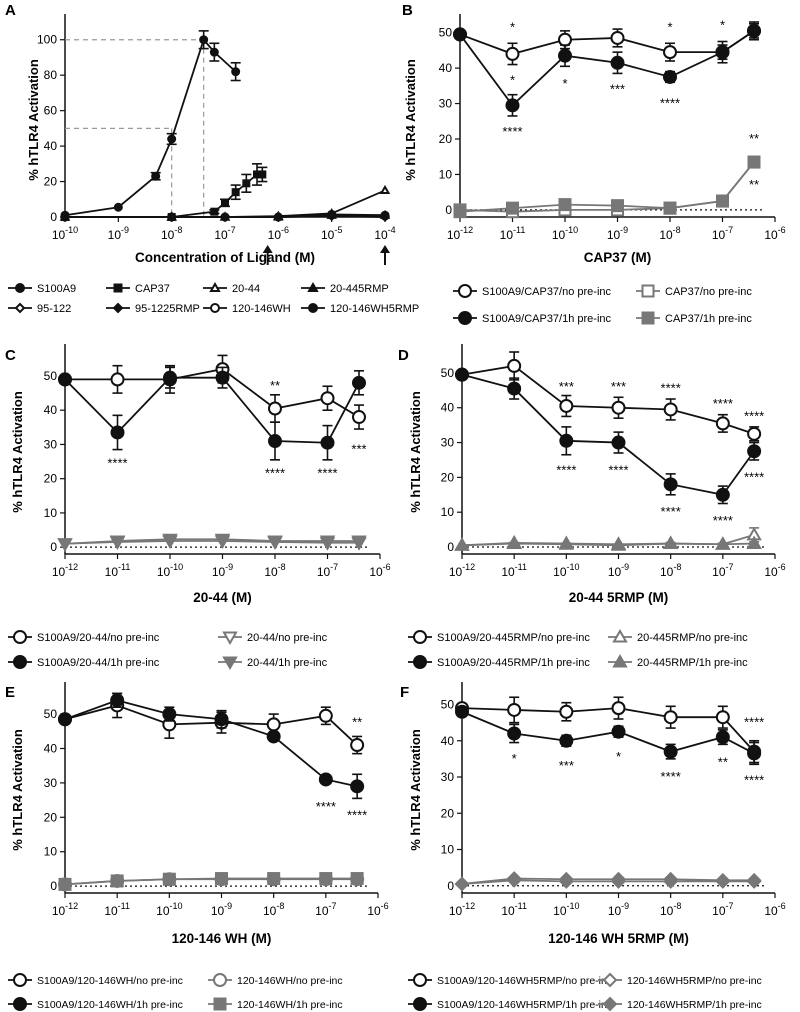  Describe the element at coordinates (222, 938) in the screenshot. I see `x-axis-label: 120-146 WH (M)` at that location.